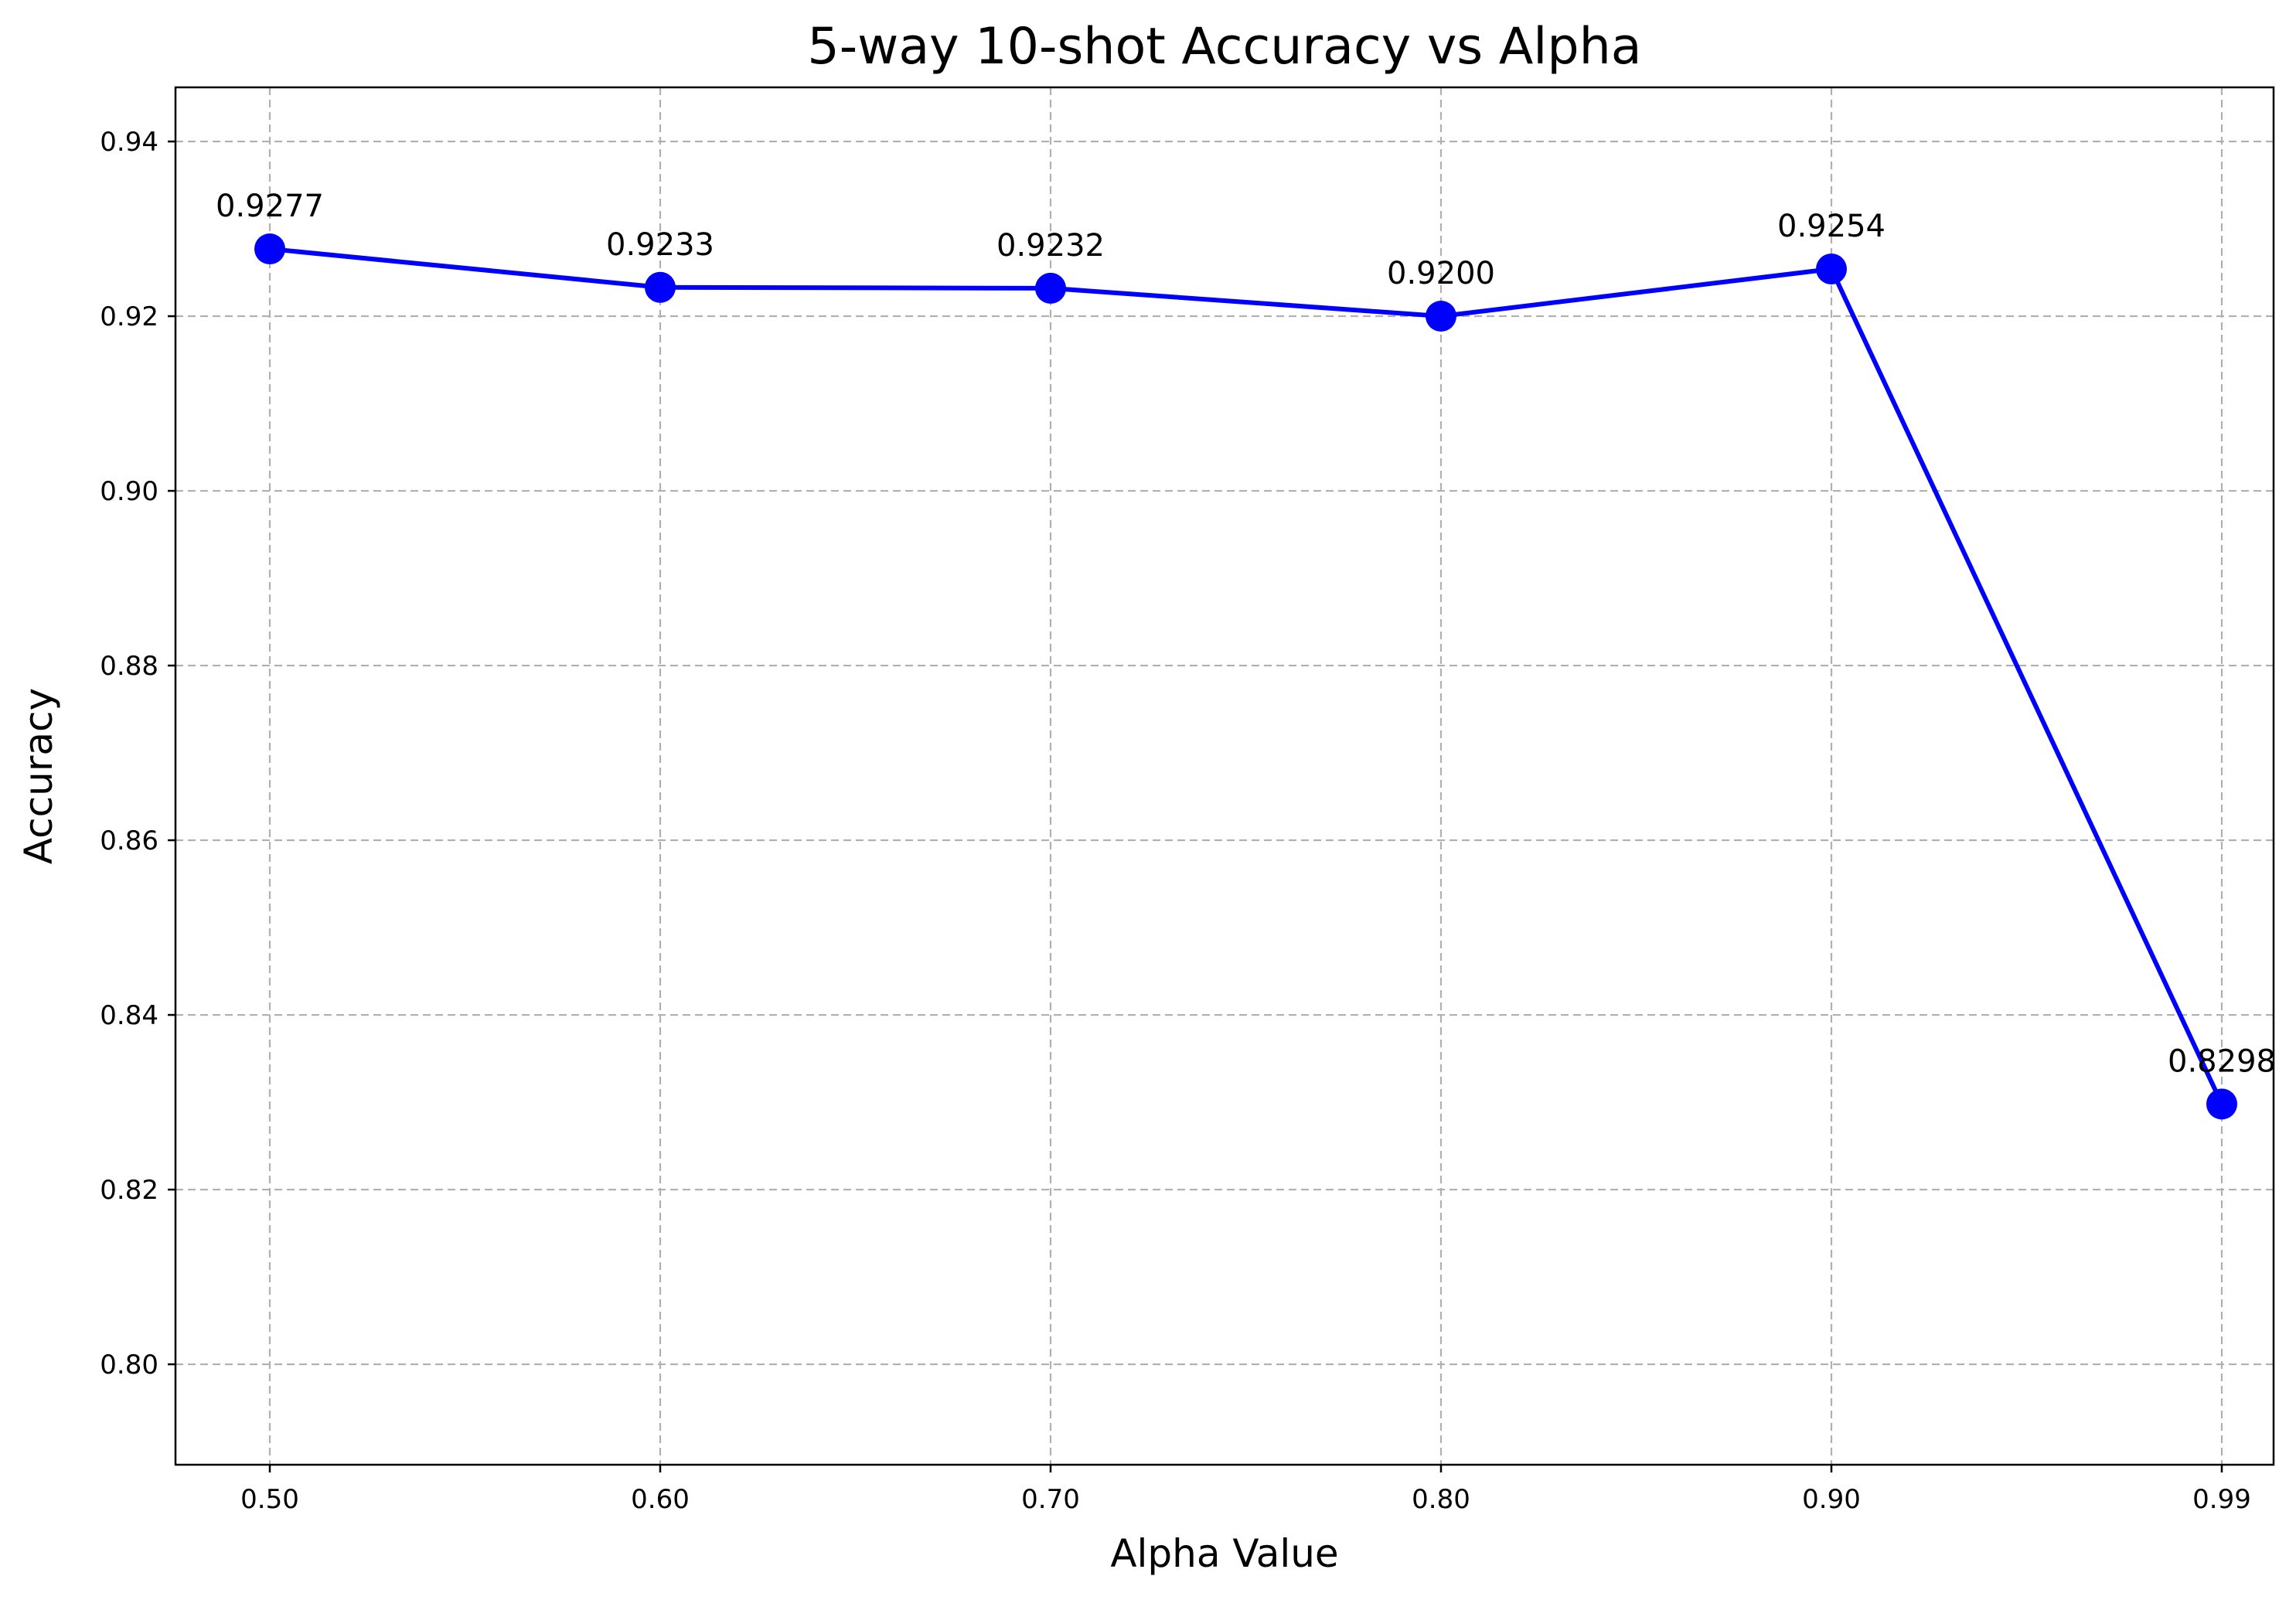 This screenshot has width=2296, height=1600. Describe the element at coordinates (129, 666) in the screenshot. I see `y-tick-label: 0.88` at that location.